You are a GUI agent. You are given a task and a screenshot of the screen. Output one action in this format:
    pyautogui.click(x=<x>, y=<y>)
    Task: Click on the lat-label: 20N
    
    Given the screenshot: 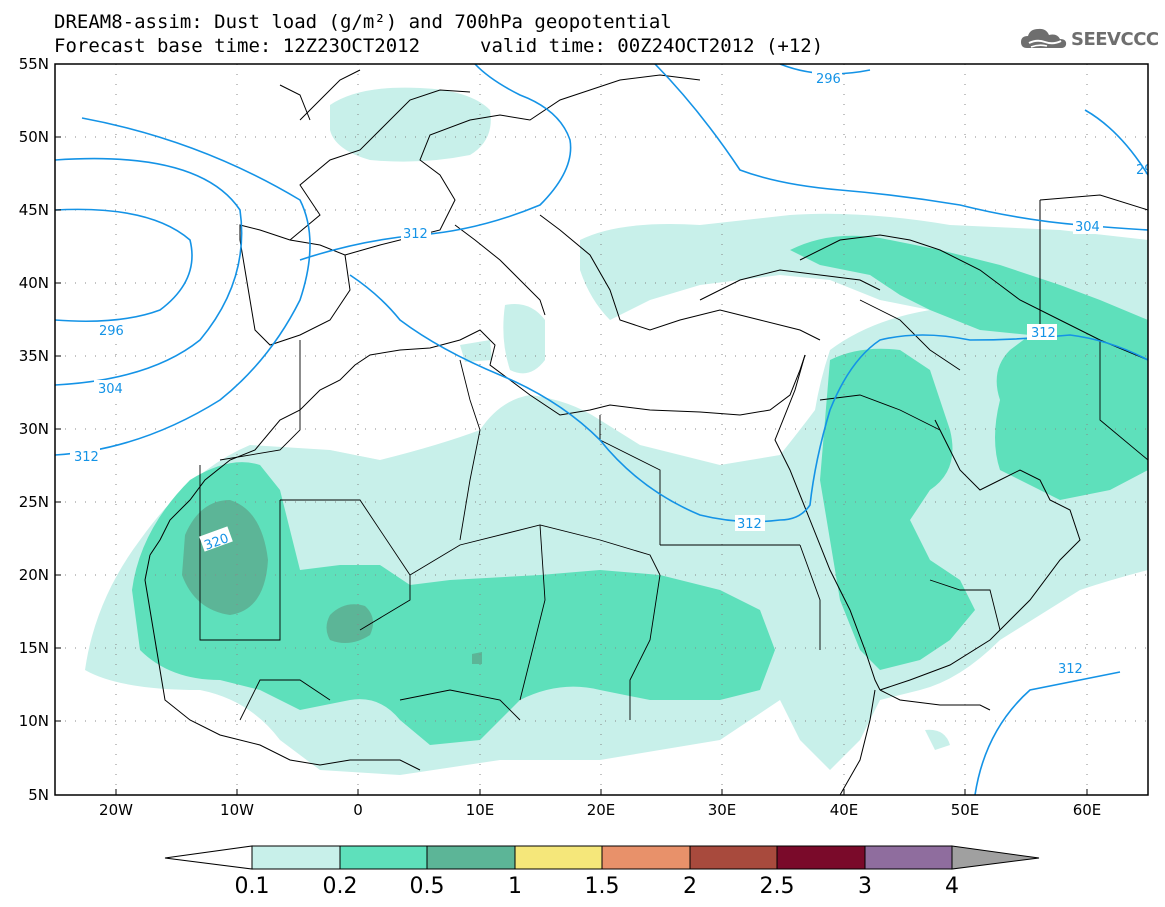 What is the action you would take?
    pyautogui.click(x=34, y=575)
    